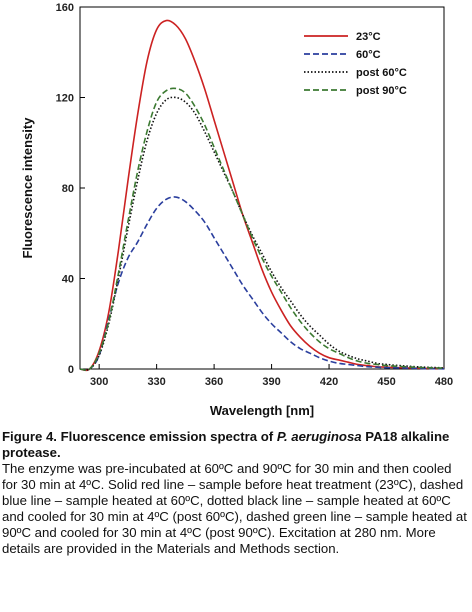  I want to click on legend-label: 23°C, so click(368, 37).